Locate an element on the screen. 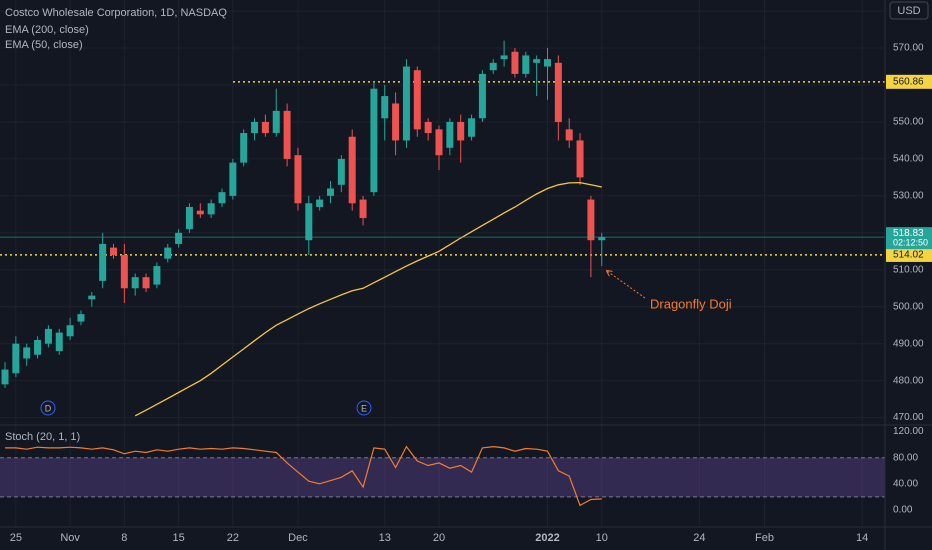 The image size is (932, 550). annotation: Dragonfly Doji is located at coordinates (691, 303).